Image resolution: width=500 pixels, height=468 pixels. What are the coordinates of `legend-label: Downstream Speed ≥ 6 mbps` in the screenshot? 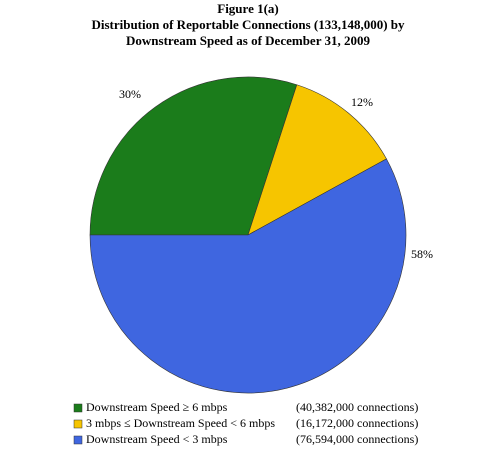 It's located at (157, 407).